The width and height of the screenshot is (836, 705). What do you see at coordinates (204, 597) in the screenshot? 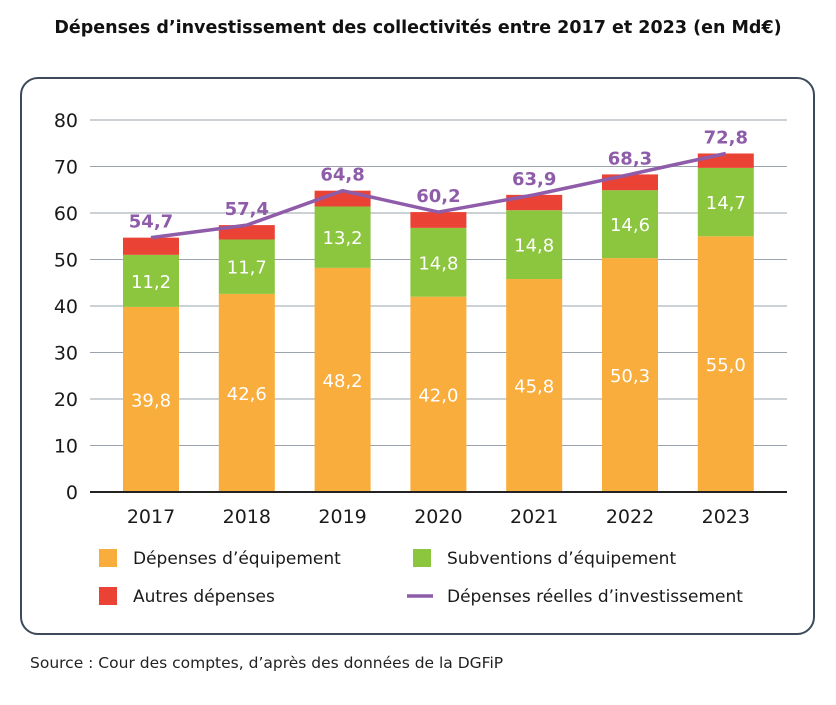
I see `legend-label: Autres dépenses` at bounding box center [204, 597].